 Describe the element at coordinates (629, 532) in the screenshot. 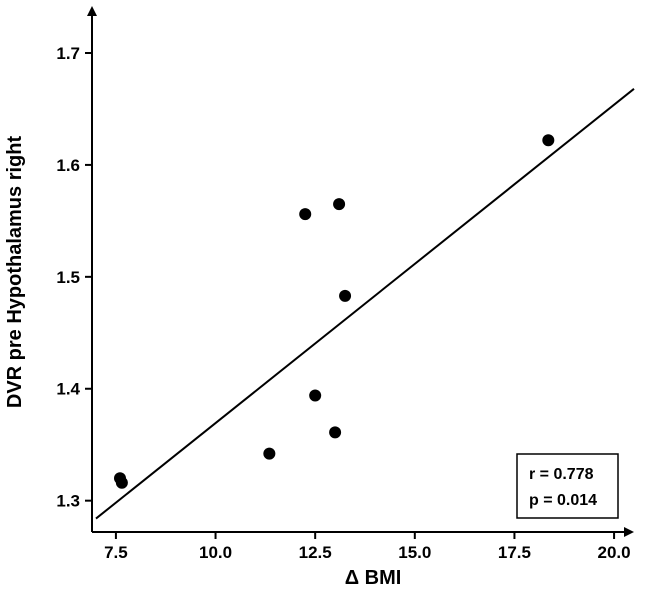

I see `x-axis-arrow` at that location.